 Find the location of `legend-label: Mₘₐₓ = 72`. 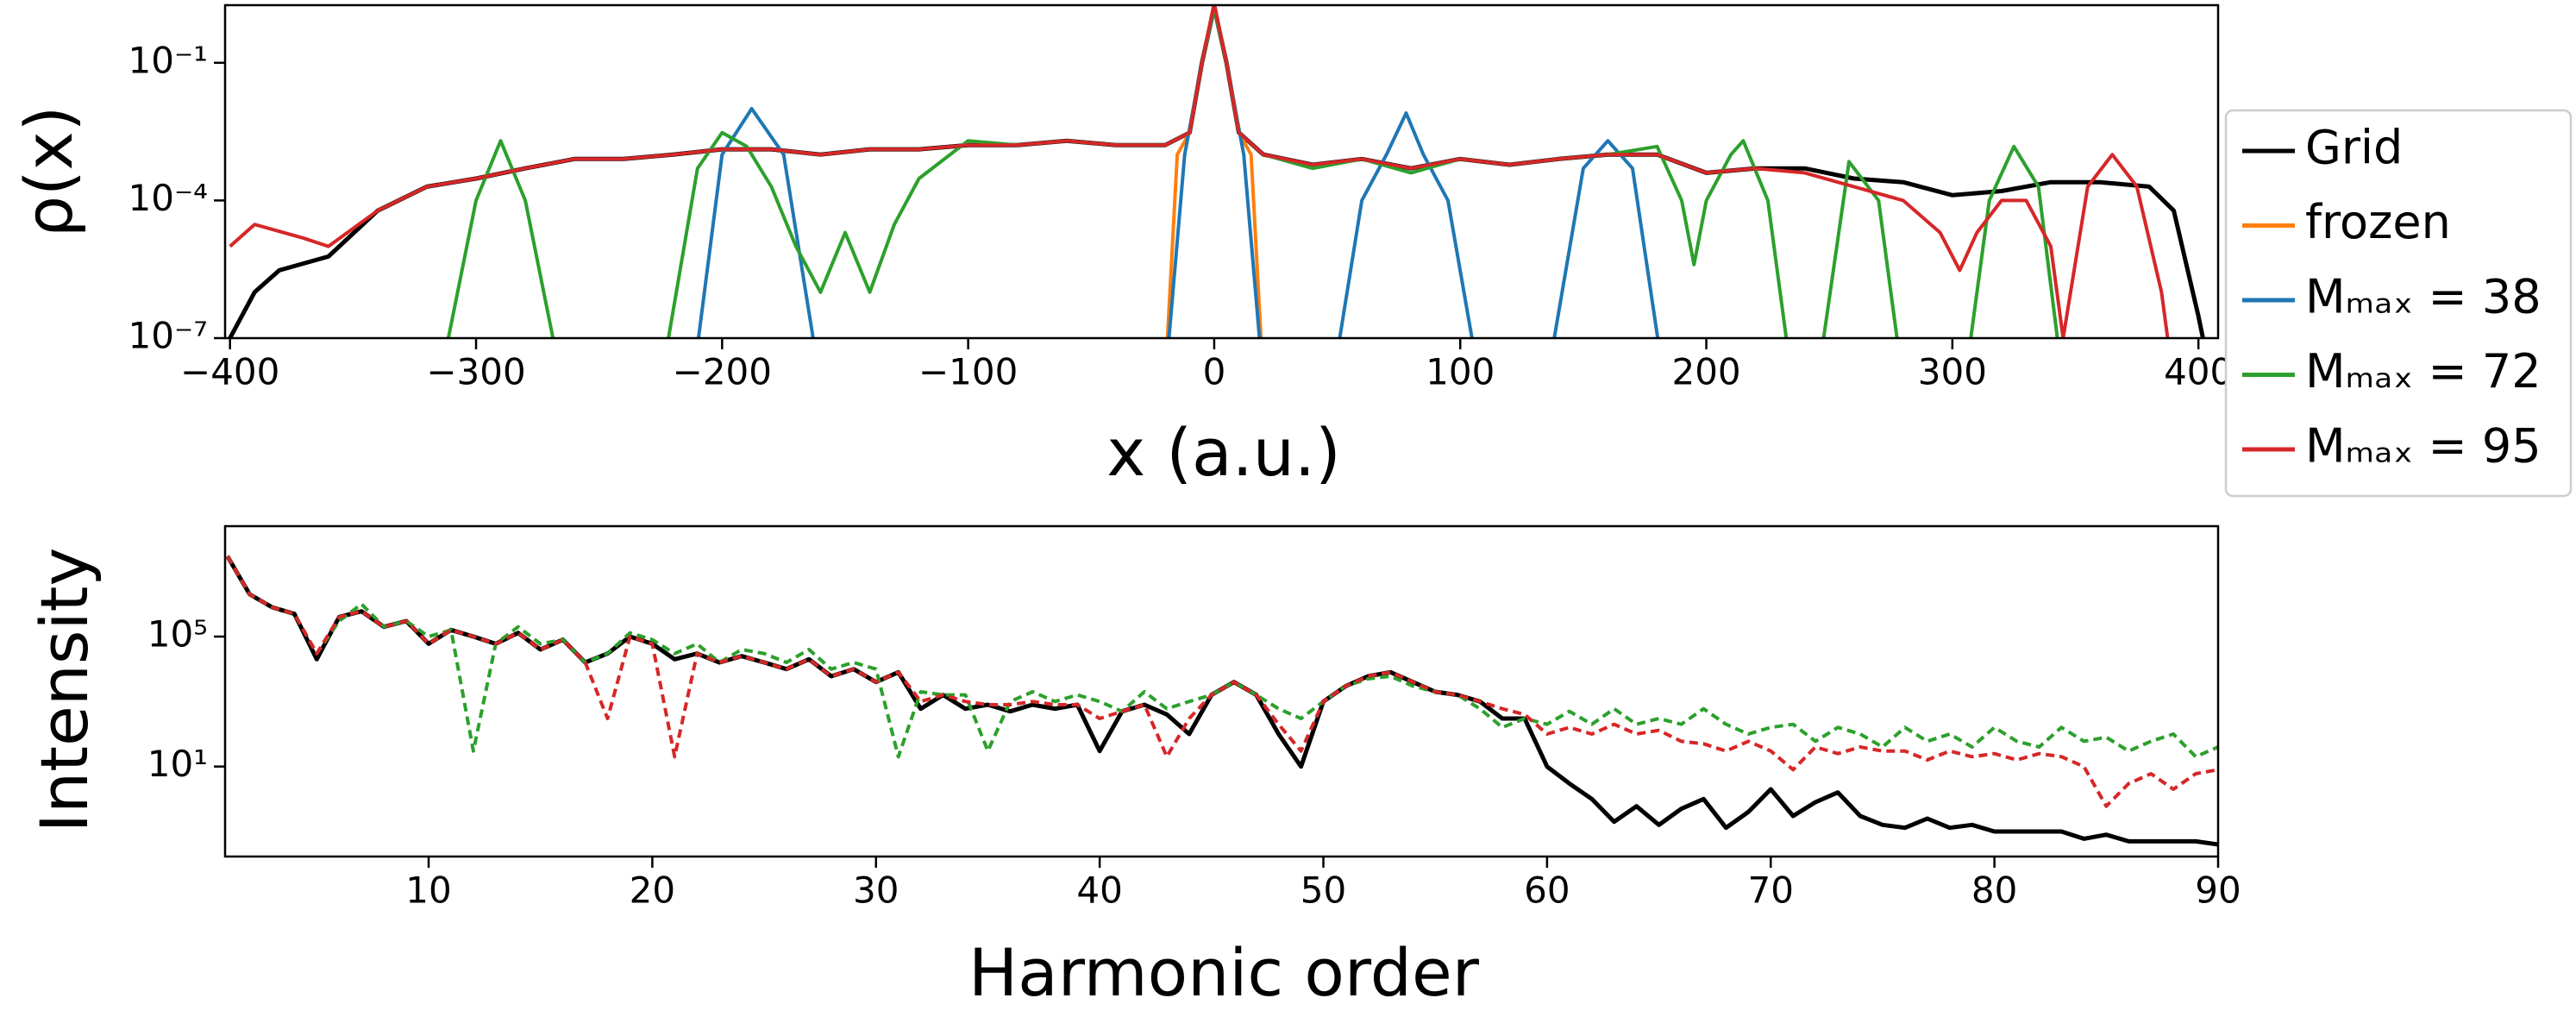

legend-label: Mₘₐₓ = 72 is located at coordinates (2423, 372).